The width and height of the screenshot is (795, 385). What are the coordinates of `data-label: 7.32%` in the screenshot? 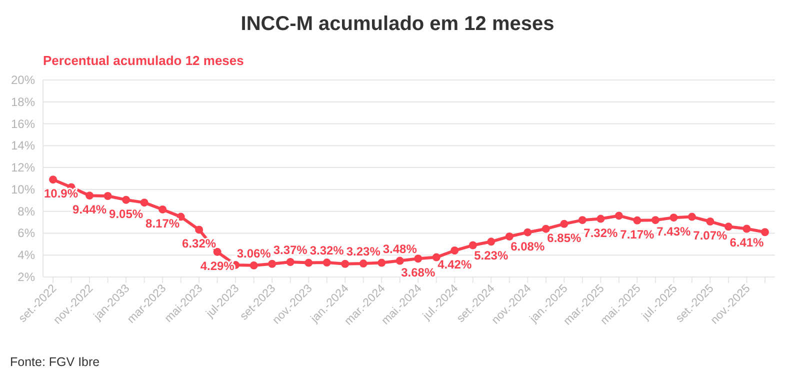 It's located at (601, 233).